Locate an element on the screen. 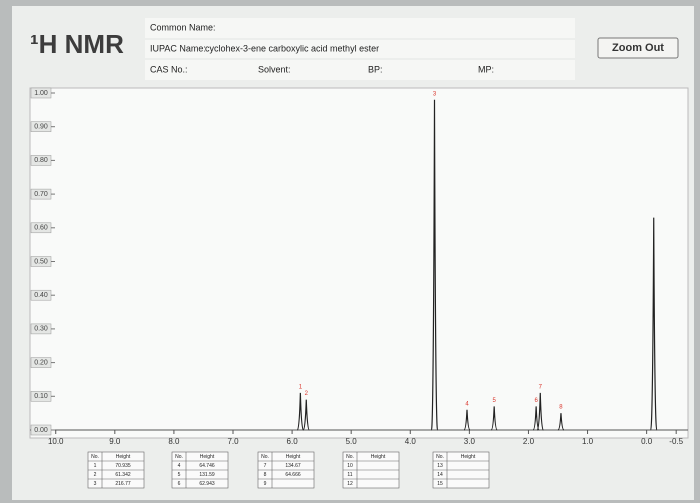 The height and width of the screenshot is (503, 700). table-cell: 216.77 is located at coordinates (123, 484).